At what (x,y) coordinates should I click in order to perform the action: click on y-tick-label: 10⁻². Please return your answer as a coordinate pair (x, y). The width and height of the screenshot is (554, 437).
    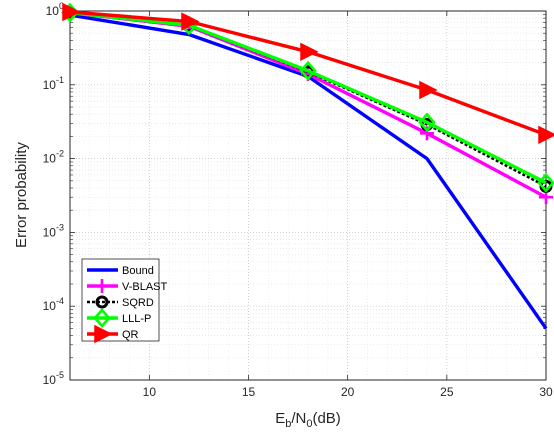
    Looking at the image, I should click on (53, 157).